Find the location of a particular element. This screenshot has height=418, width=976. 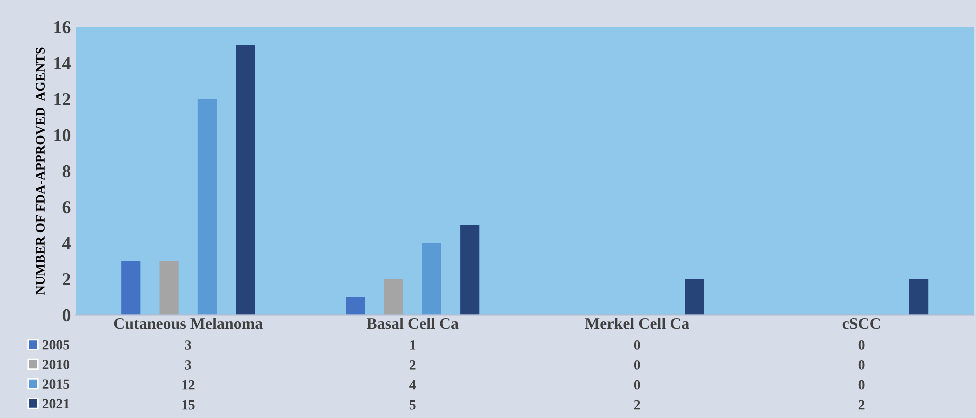

legend-label: 2010 is located at coordinates (56, 365).